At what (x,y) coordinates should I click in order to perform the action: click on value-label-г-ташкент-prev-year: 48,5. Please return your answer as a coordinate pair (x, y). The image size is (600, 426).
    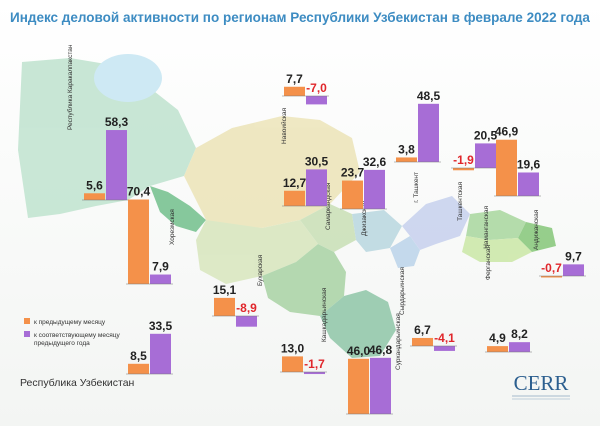
    Looking at the image, I should click on (429, 96).